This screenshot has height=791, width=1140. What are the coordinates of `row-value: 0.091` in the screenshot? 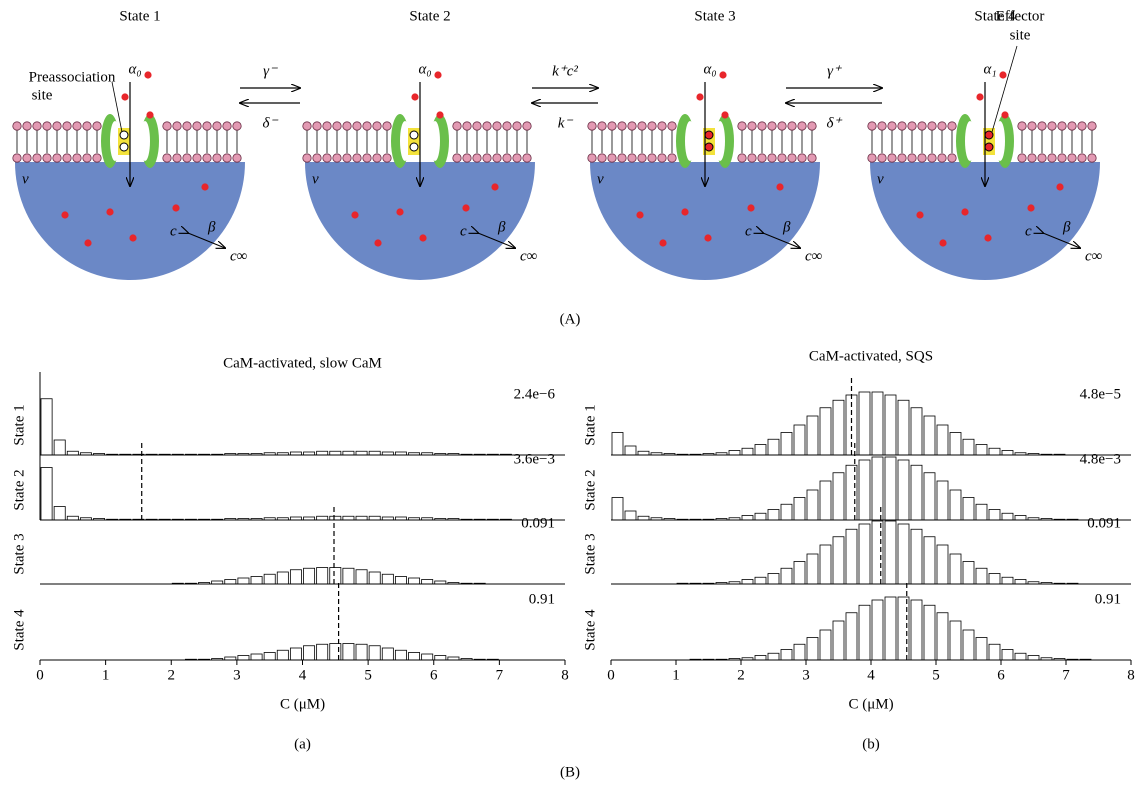 It's located at (538, 523).